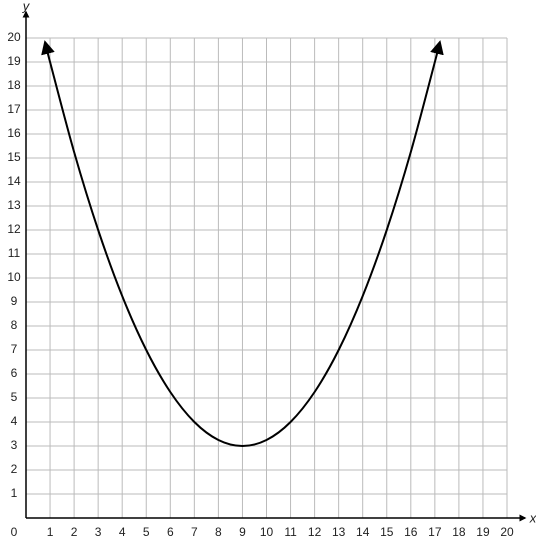 Image resolution: width=536 pixels, height=544 pixels. What do you see at coordinates (170, 532) in the screenshot?
I see `x-tick-label: 6` at bounding box center [170, 532].